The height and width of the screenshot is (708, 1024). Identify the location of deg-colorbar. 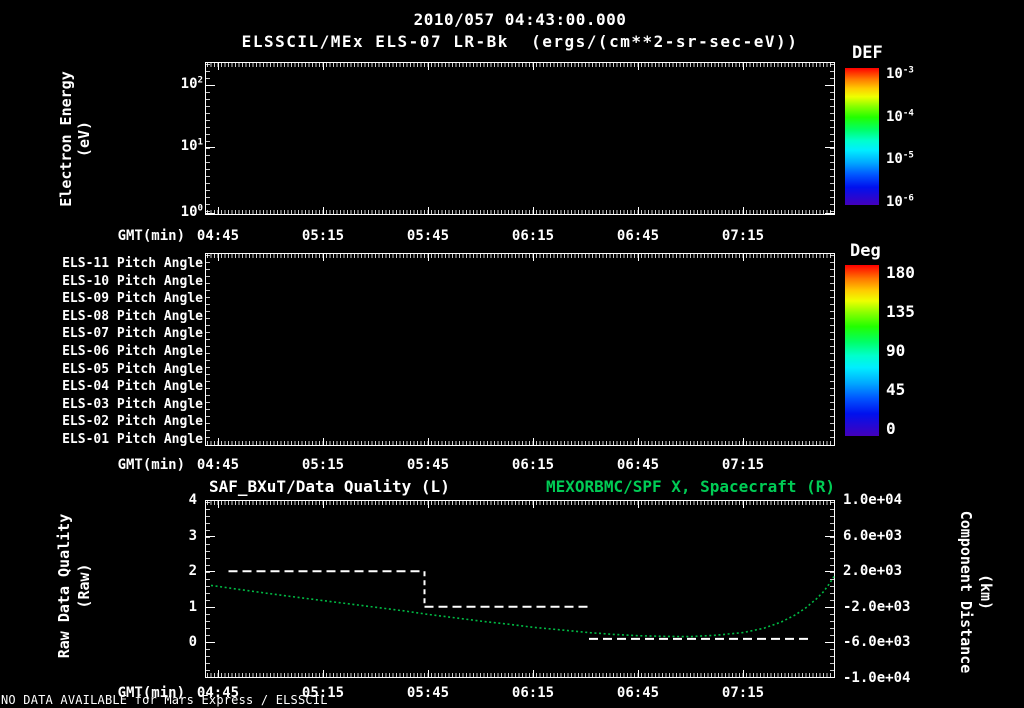
(862, 350).